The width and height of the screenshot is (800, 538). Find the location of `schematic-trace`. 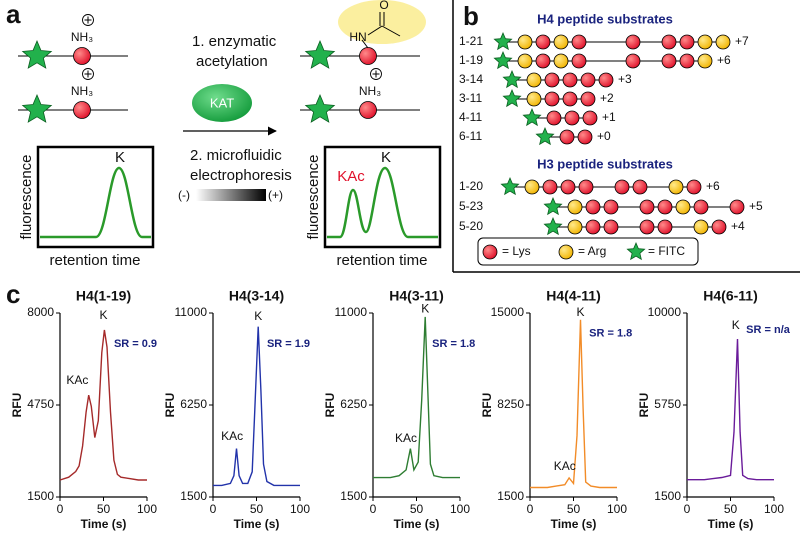

schematic-trace is located at coordinates (382, 202).